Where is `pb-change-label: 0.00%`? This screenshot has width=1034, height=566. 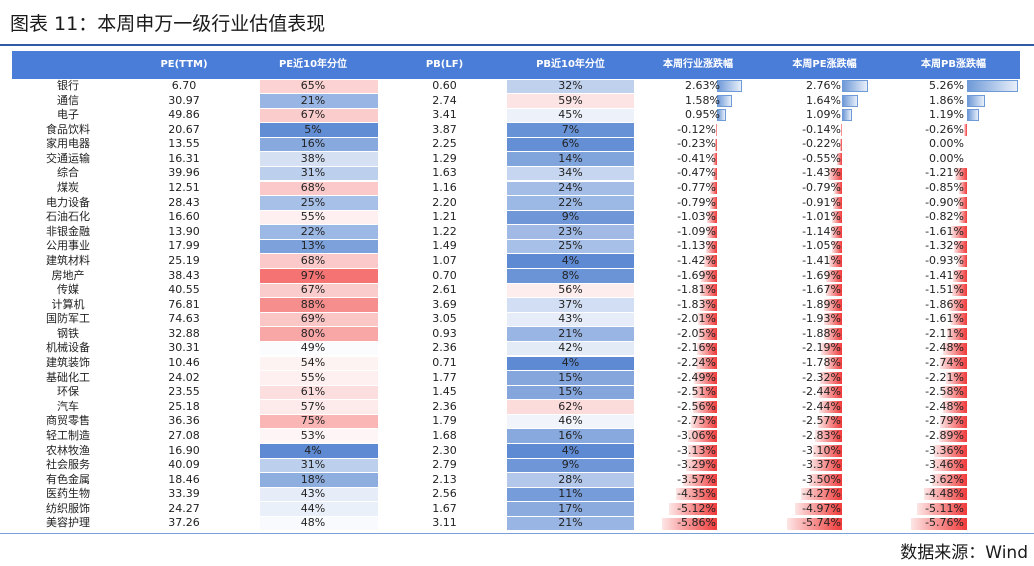 pb-change-label: 0.00% is located at coordinates (946, 158).